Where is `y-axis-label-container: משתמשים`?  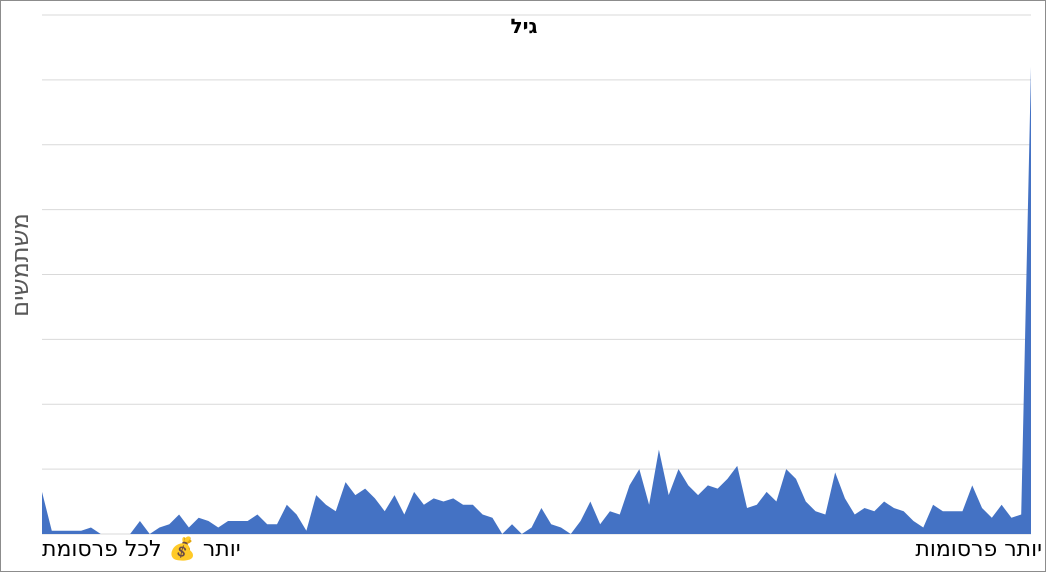 y-axis-label-container: משתמשים is located at coordinates (20, 265).